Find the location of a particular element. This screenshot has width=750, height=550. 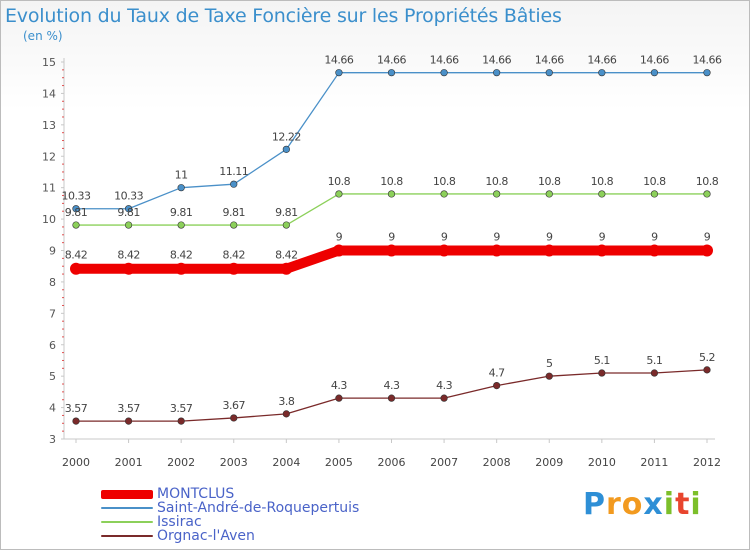

x-tick-label: 2010 is located at coordinates (602, 462).